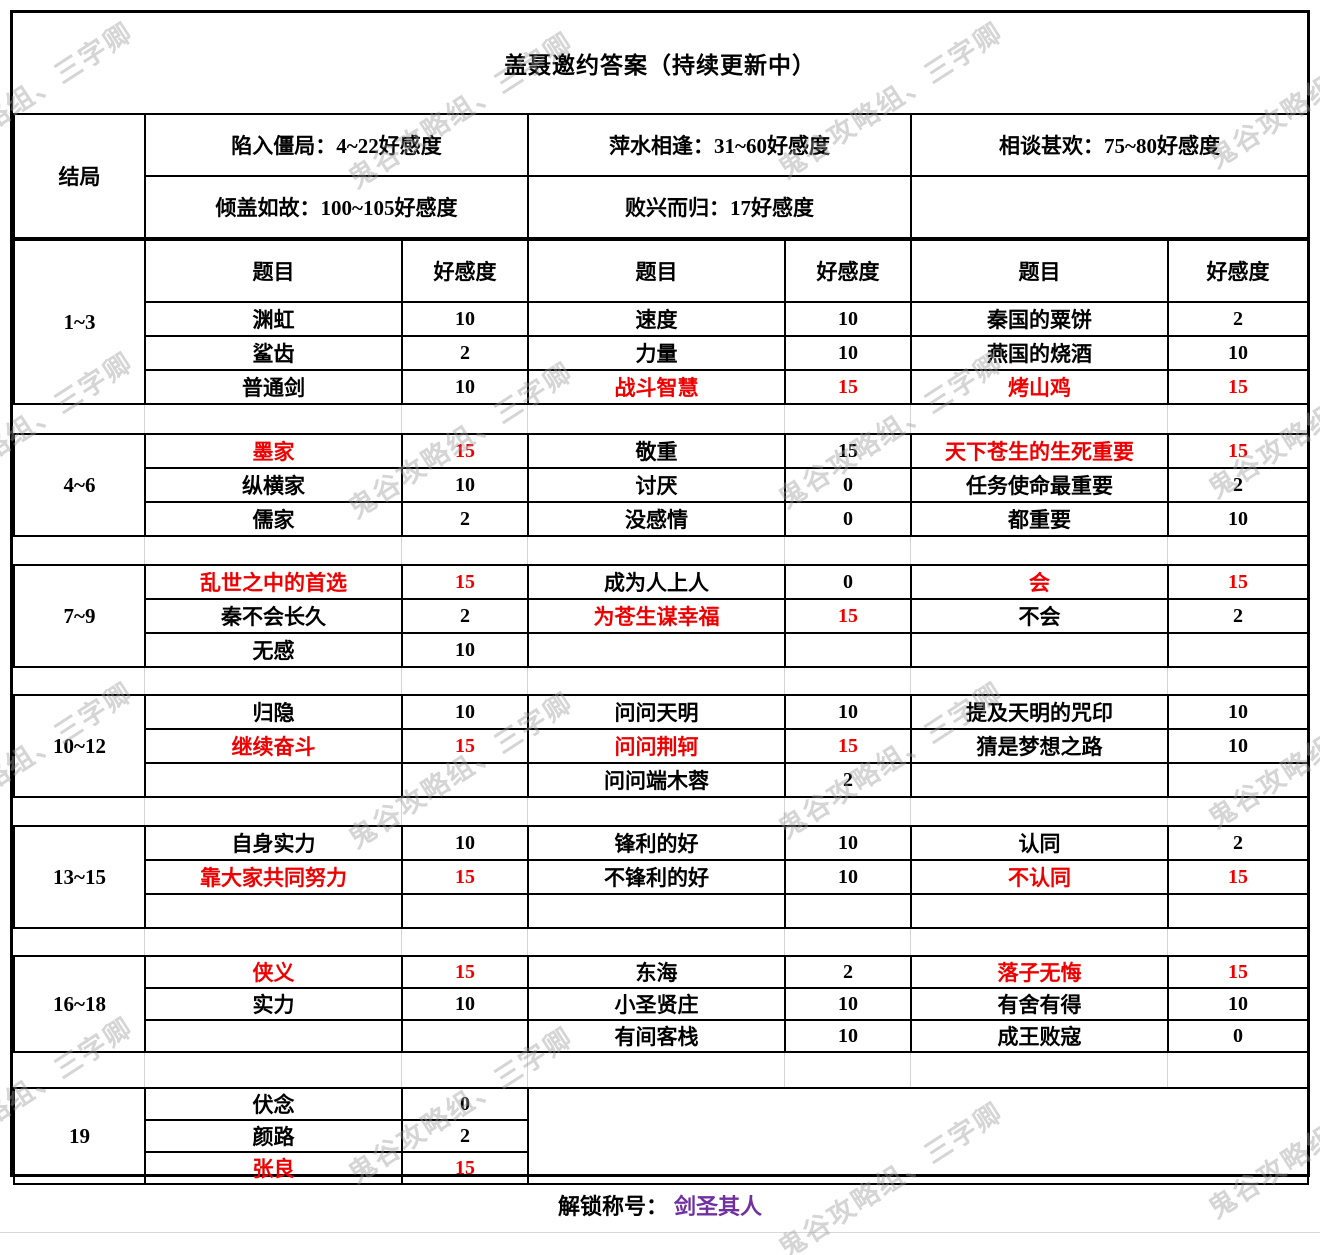 The image size is (1320, 1255). I want to click on unlock-title-label: 解锁称号：, so click(612, 1206).